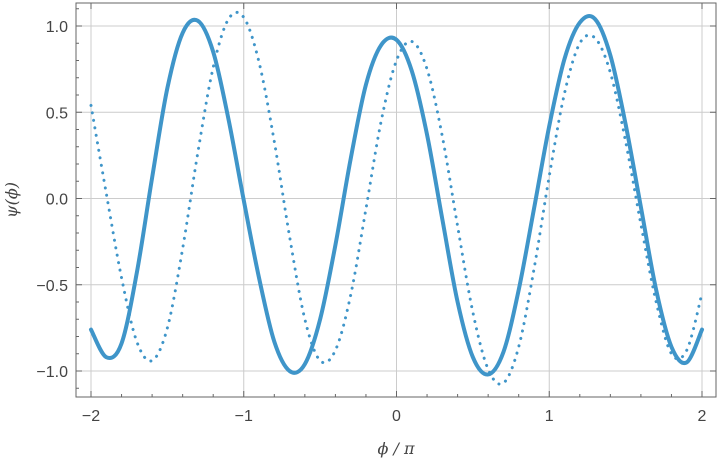 The width and height of the screenshot is (720, 461). I want to click on x-tick-label: 2, so click(702, 416).